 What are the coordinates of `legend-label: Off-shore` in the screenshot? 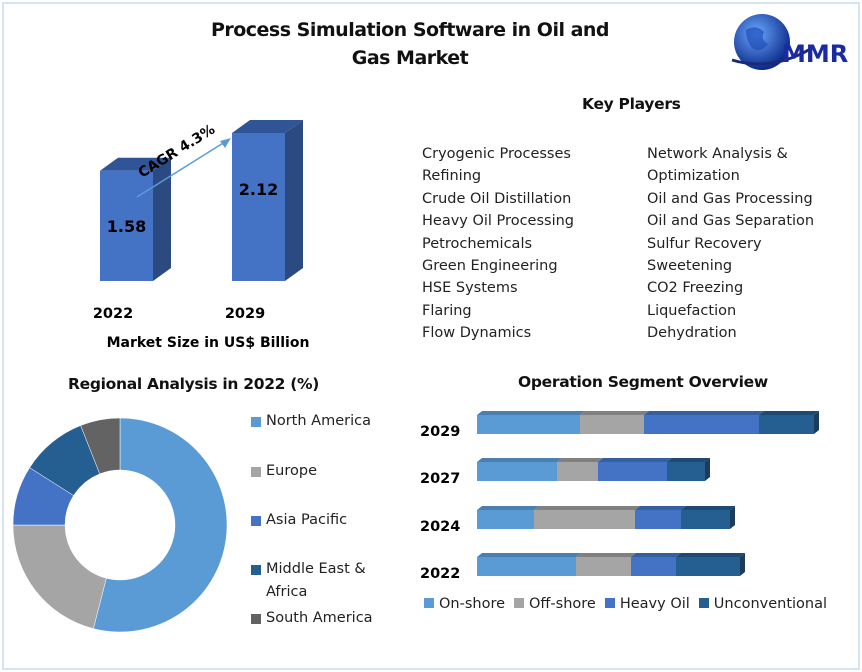 It's located at (562, 604).